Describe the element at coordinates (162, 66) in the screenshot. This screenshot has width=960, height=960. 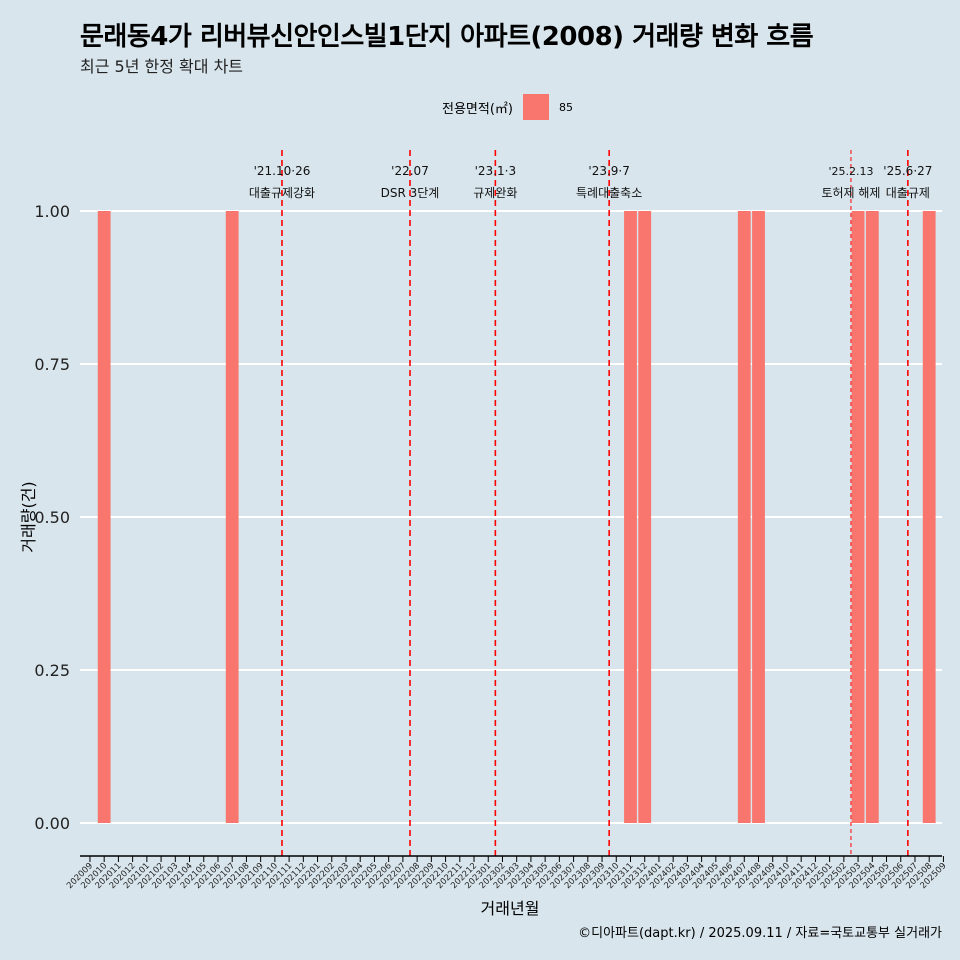
I see `chart-subtitle: 최근 5년 한정 확대 차트` at that location.